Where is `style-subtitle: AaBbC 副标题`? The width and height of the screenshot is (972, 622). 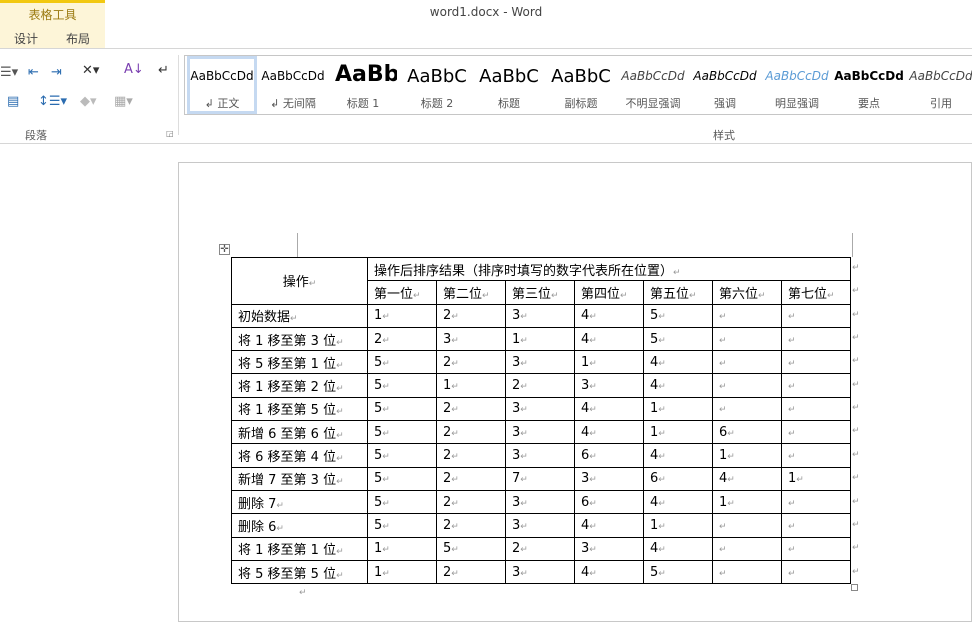 style-subtitle: AaBbC 副标题 is located at coordinates (581, 88).